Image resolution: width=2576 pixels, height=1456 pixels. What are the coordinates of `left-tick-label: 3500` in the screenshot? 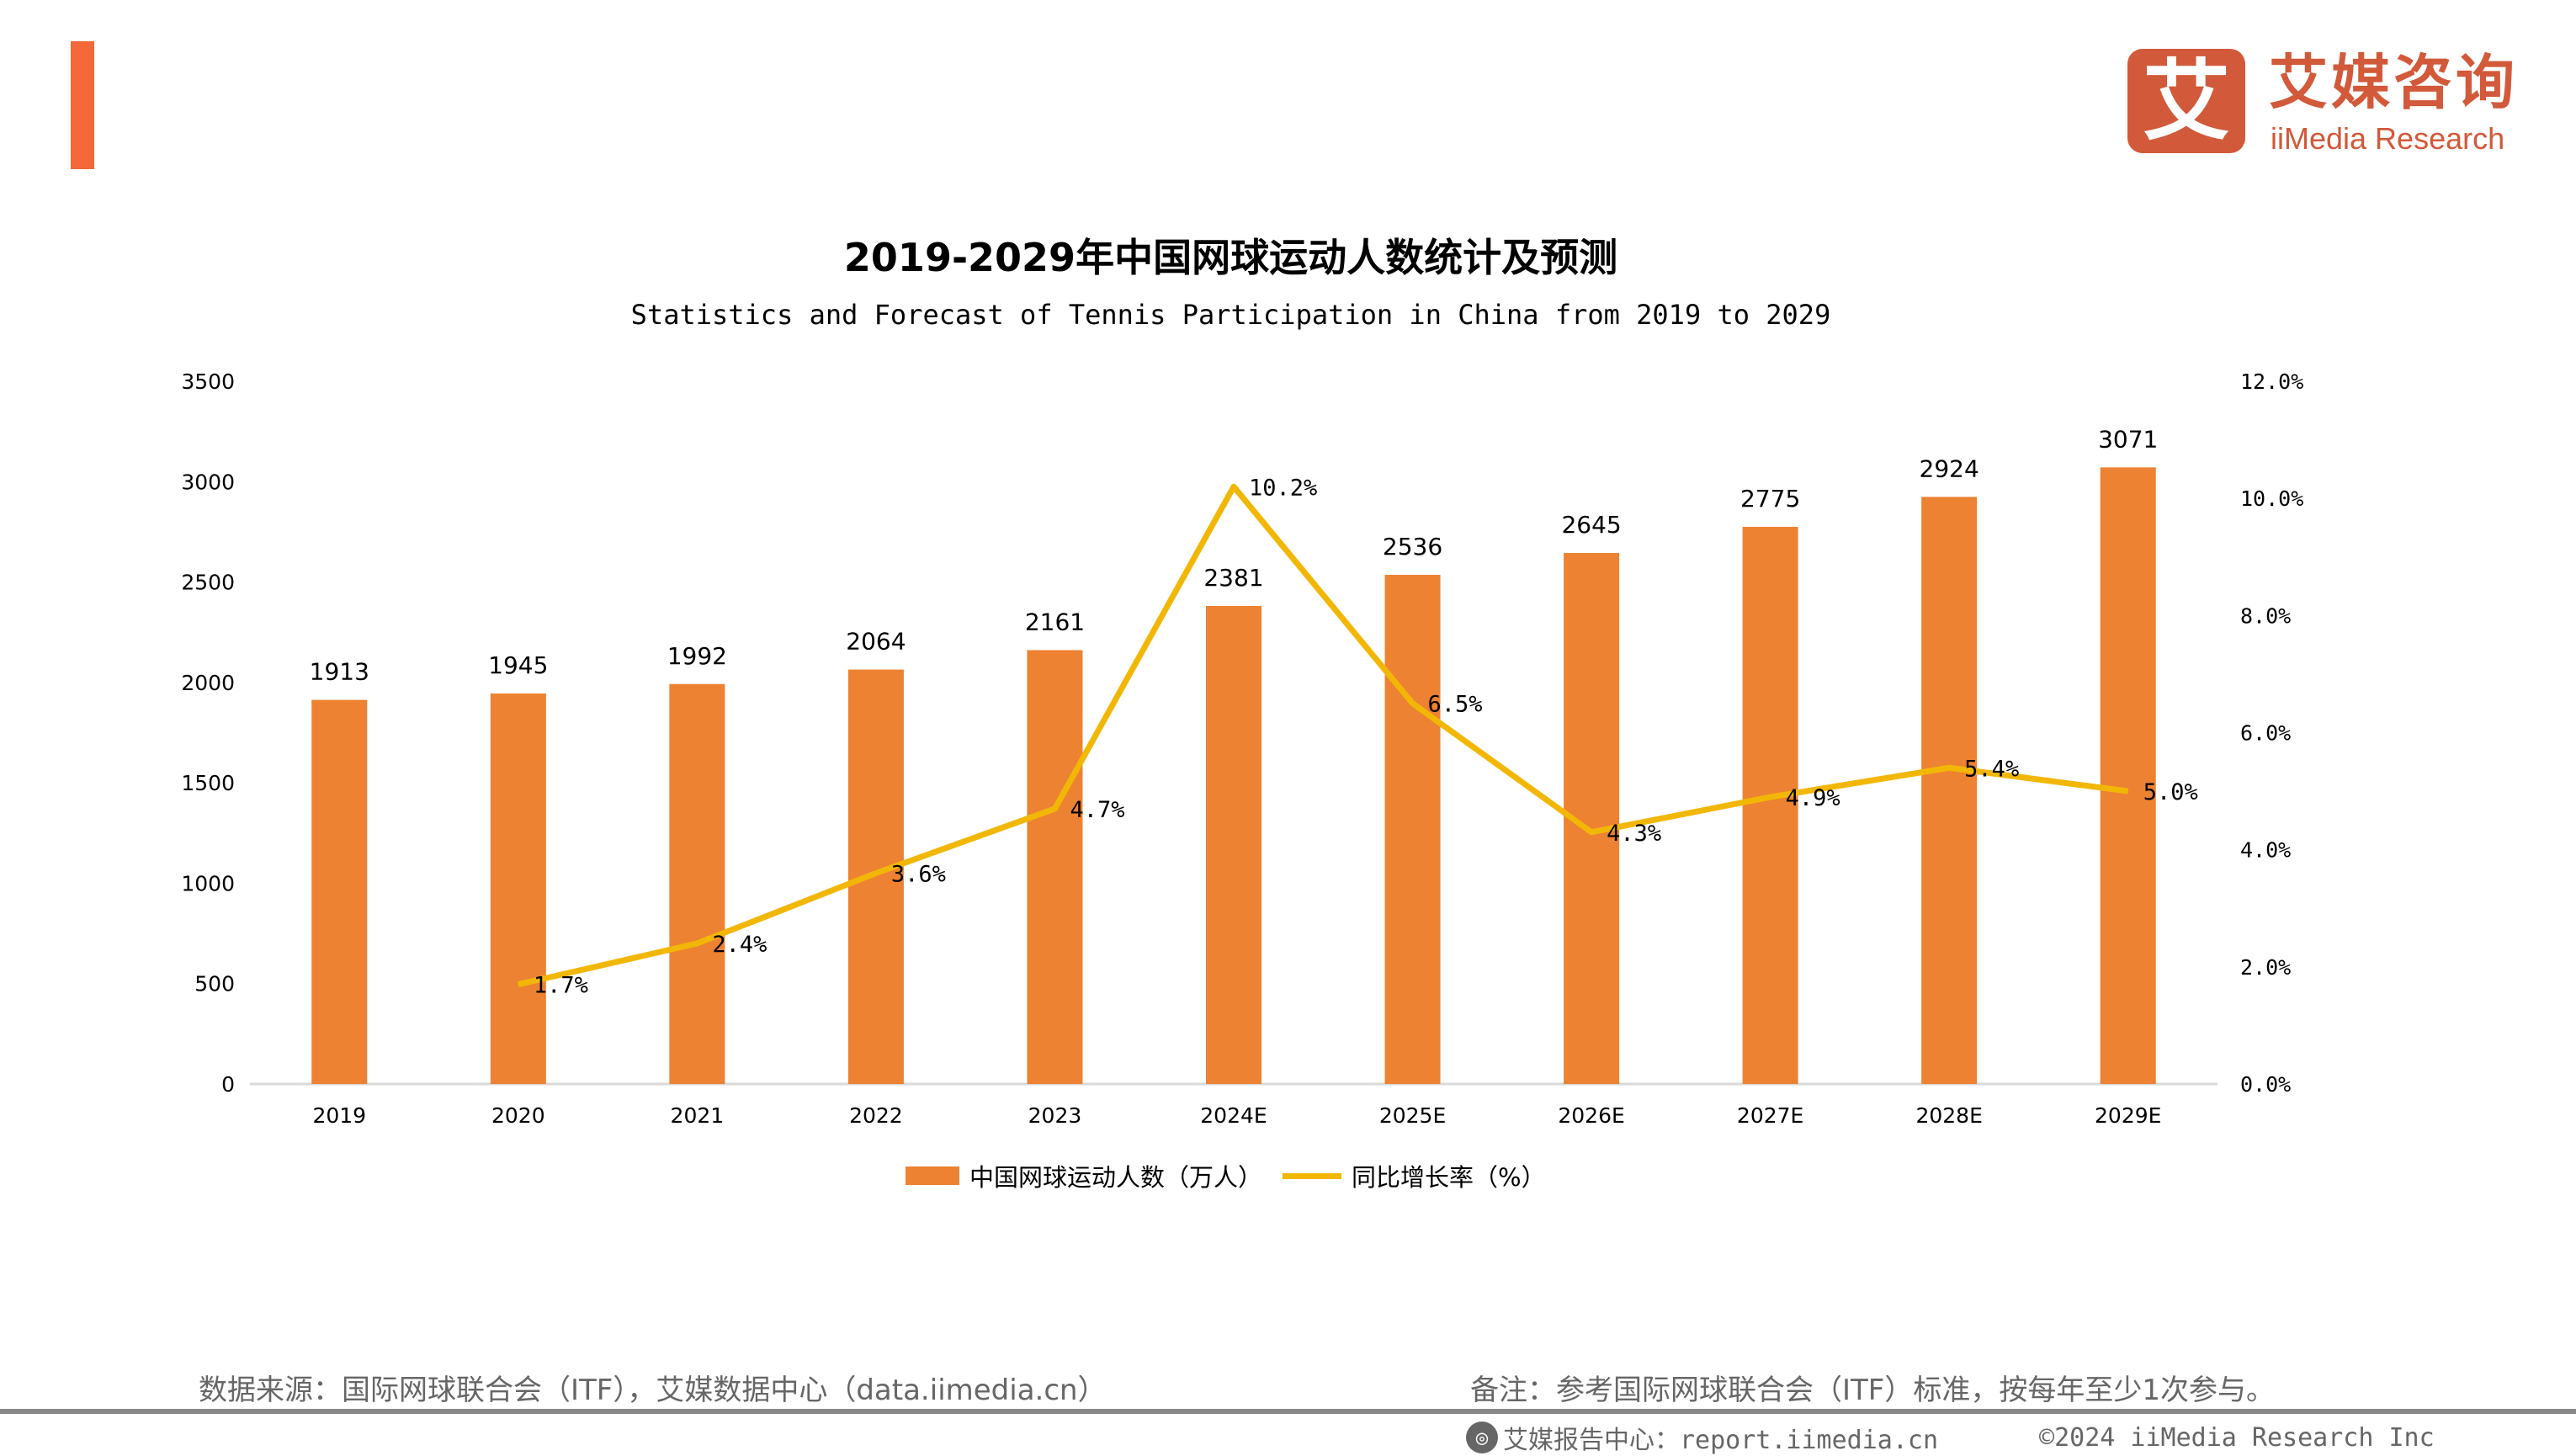 It's located at (208, 381).